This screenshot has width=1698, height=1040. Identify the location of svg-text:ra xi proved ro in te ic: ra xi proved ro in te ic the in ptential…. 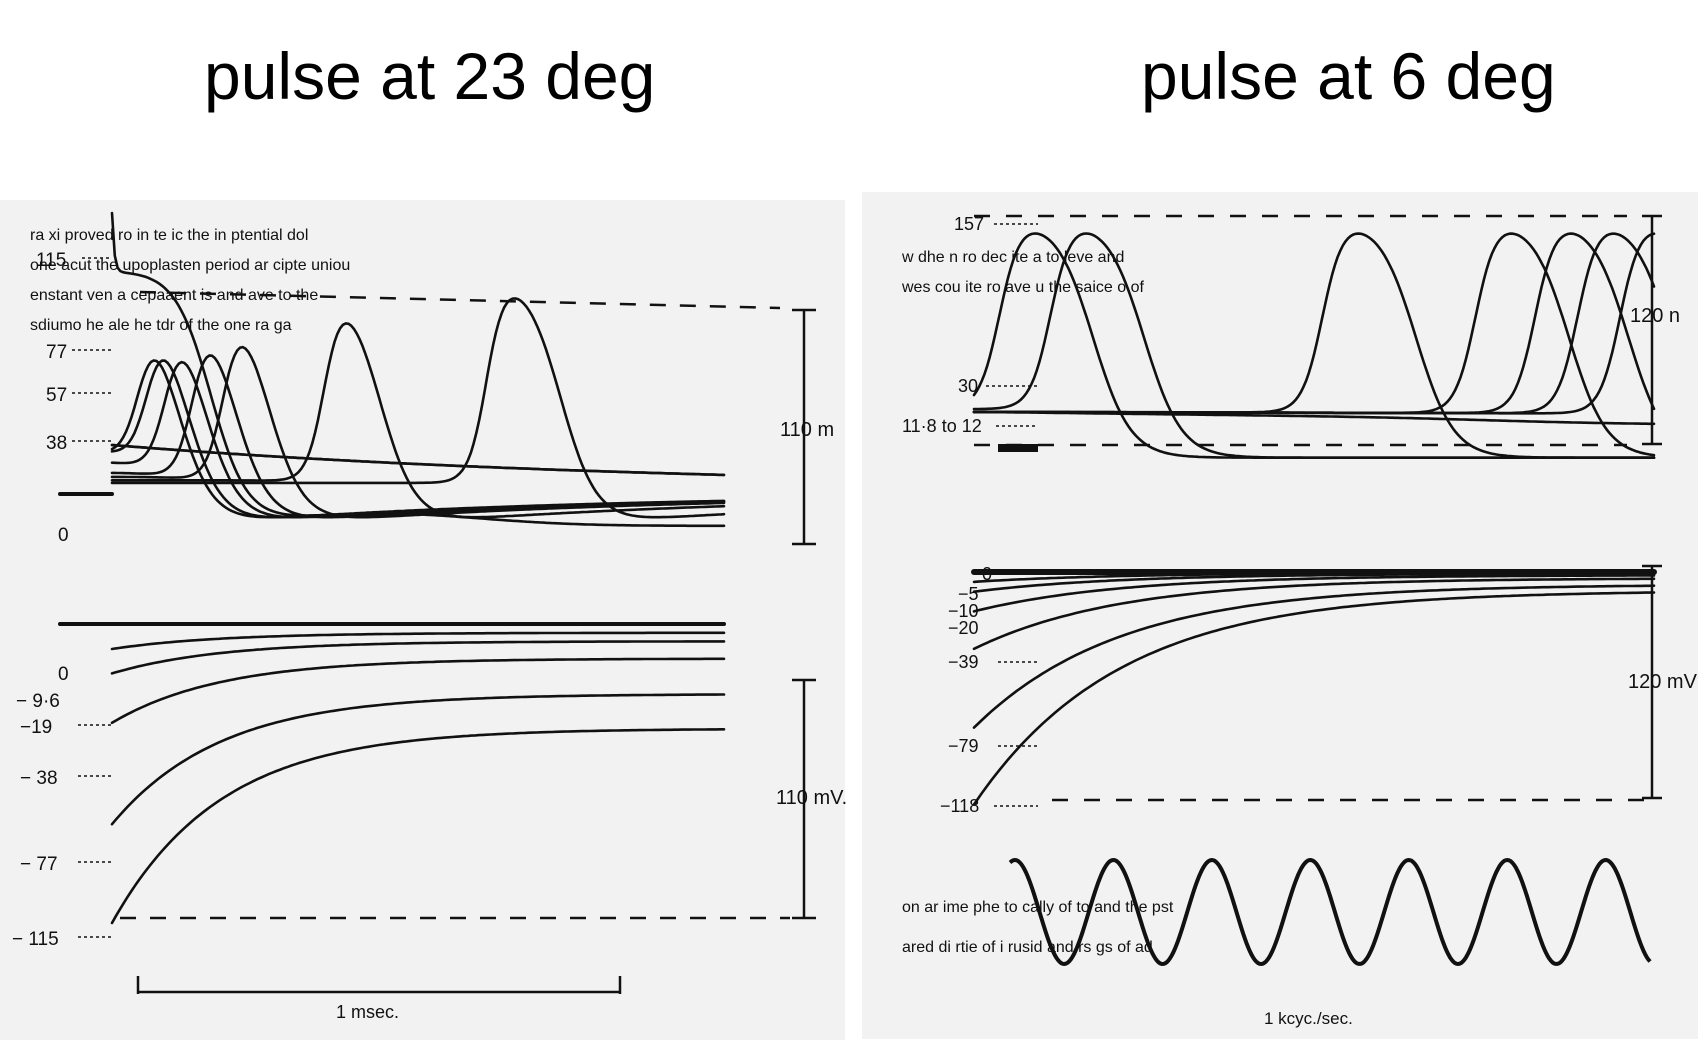
(169, 235).